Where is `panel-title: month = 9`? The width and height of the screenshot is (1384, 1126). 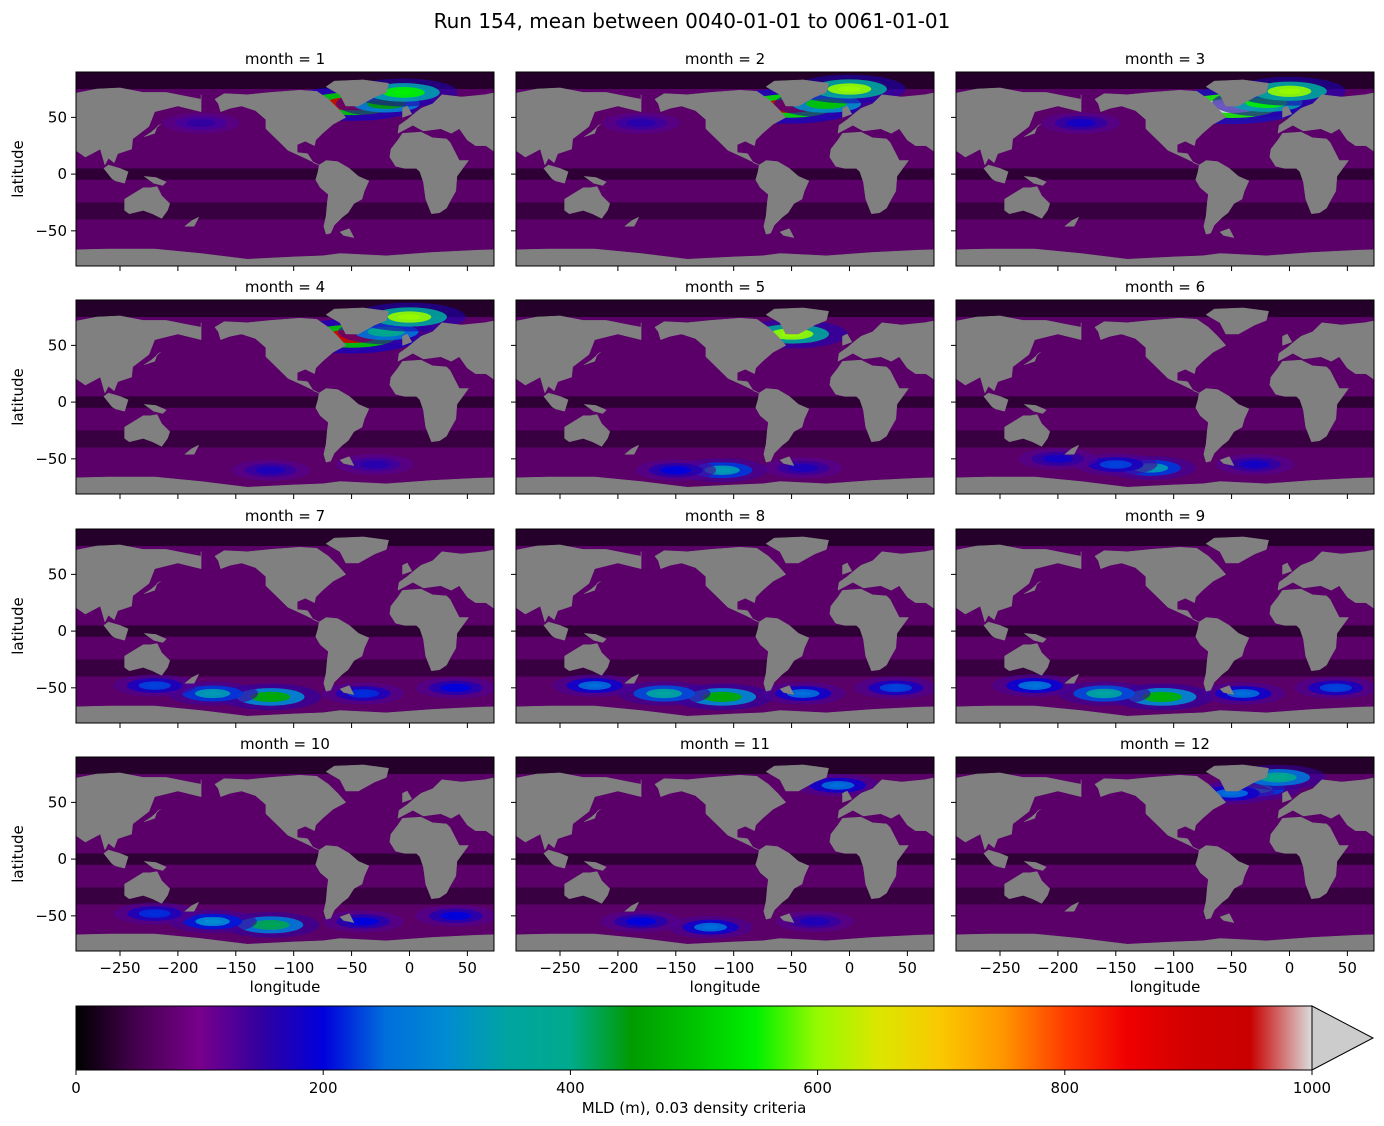
panel-title: month = 9 is located at coordinates (1165, 516).